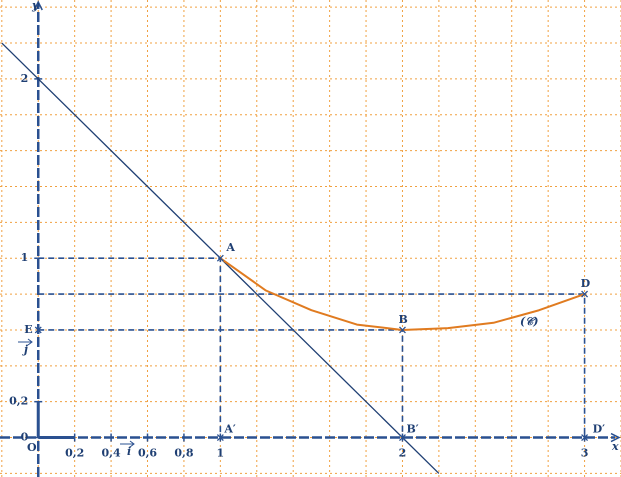  Describe the element at coordinates (615, 437) in the screenshot. I see `x-axis-arrow` at that location.